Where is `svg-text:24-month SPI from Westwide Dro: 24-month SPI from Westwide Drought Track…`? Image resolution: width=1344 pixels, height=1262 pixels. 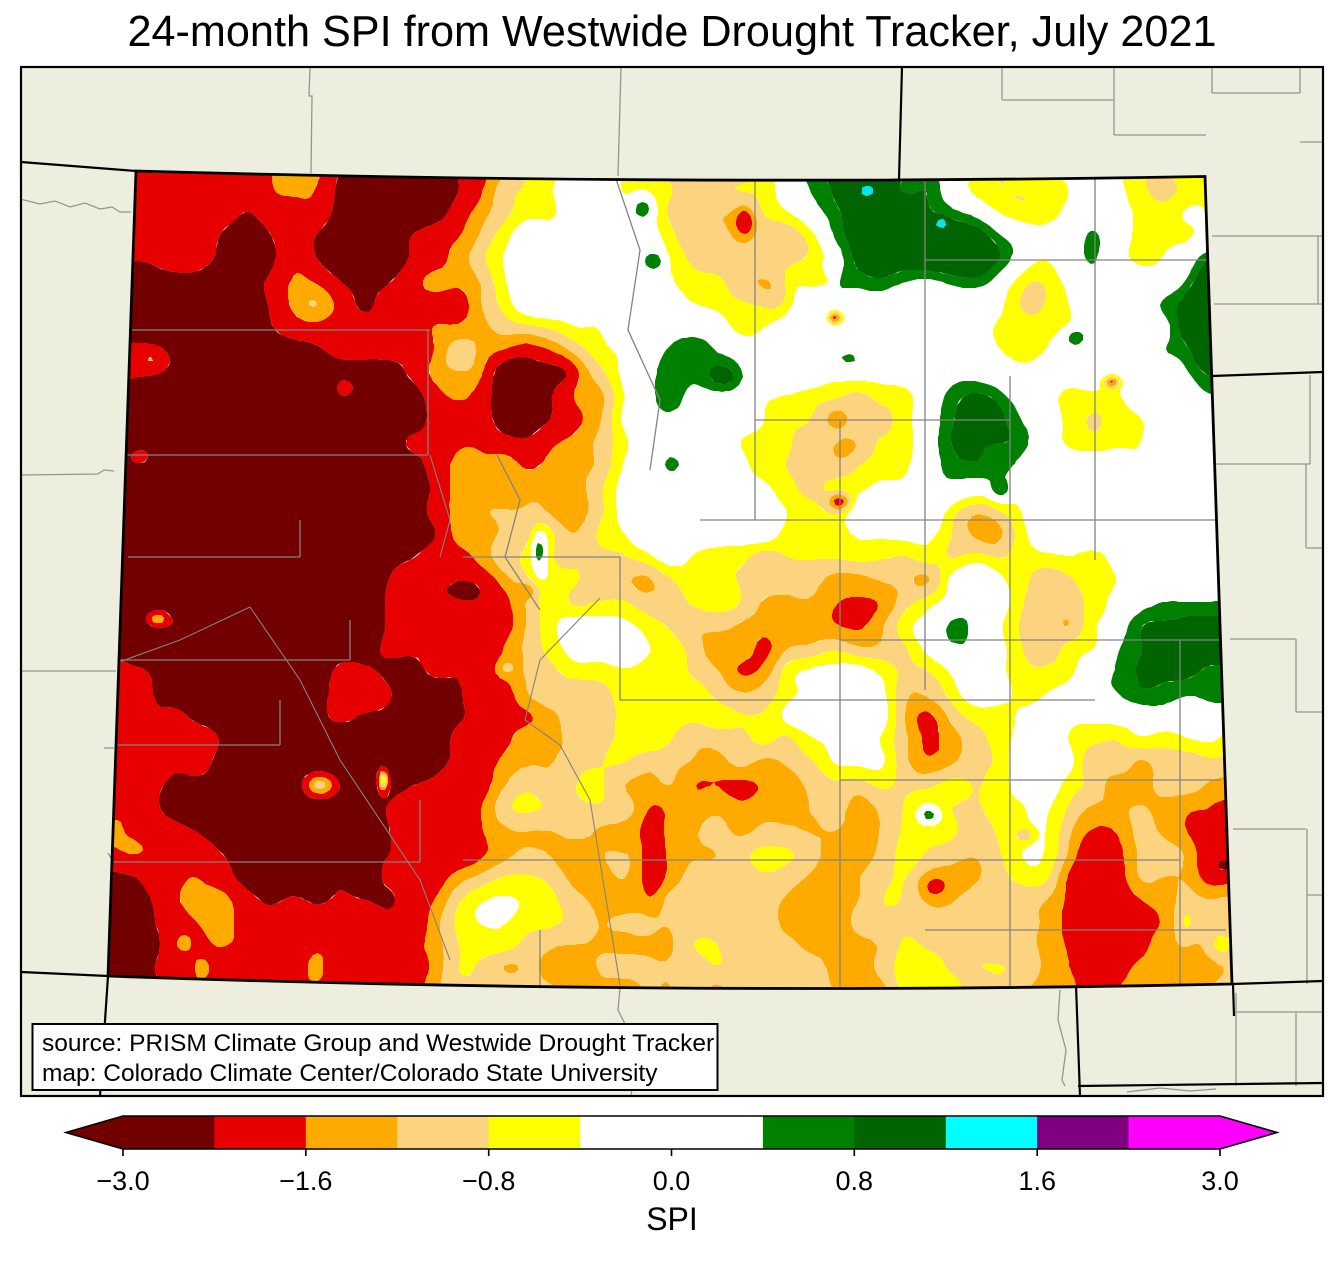
svg-text:24-month SPI from Westwide Dro: 24-month SPI from Westwide Drought Track… is located at coordinates (672, 32).